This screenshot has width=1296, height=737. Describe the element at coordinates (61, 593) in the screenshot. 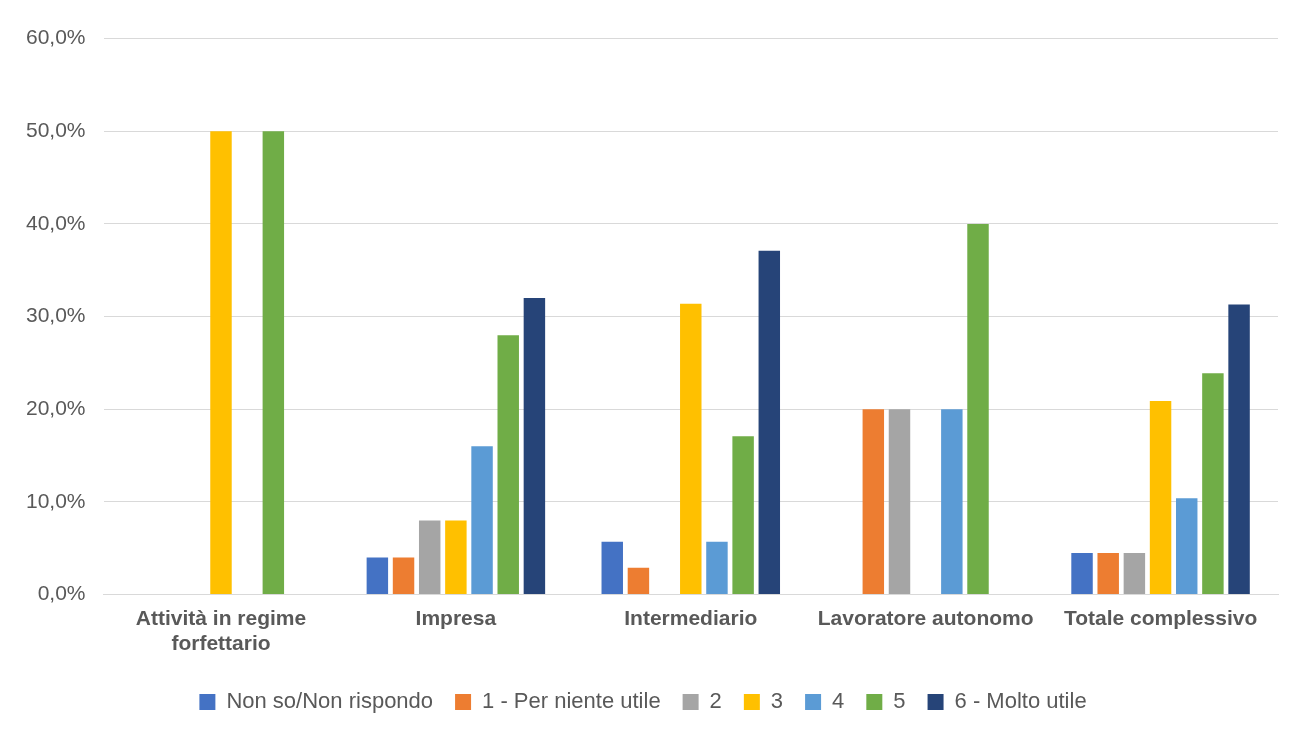

I see `y-tick-label: 0,0%` at that location.